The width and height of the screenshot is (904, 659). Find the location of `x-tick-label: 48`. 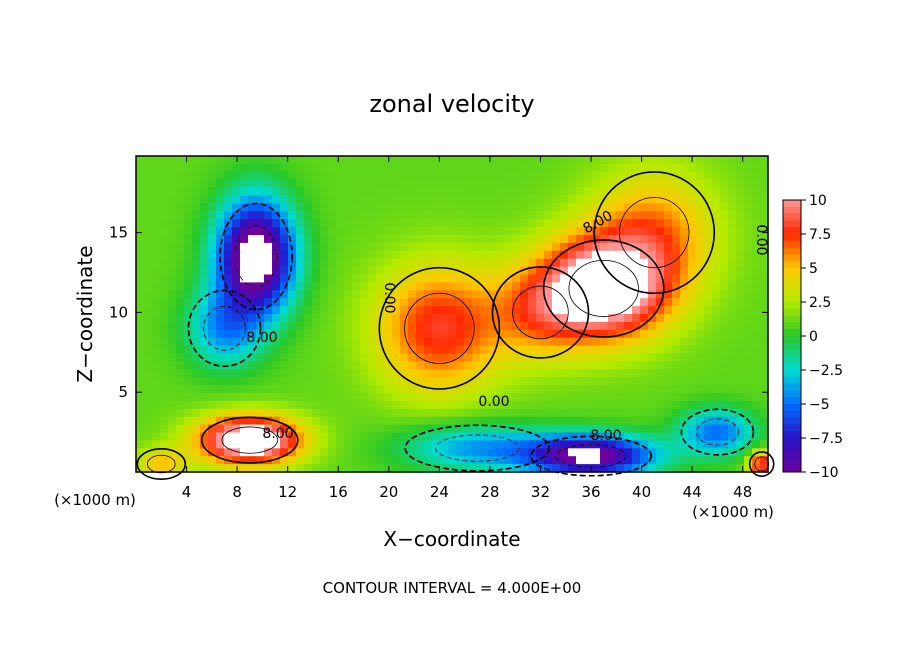

x-tick-label: 48 is located at coordinates (742, 492).